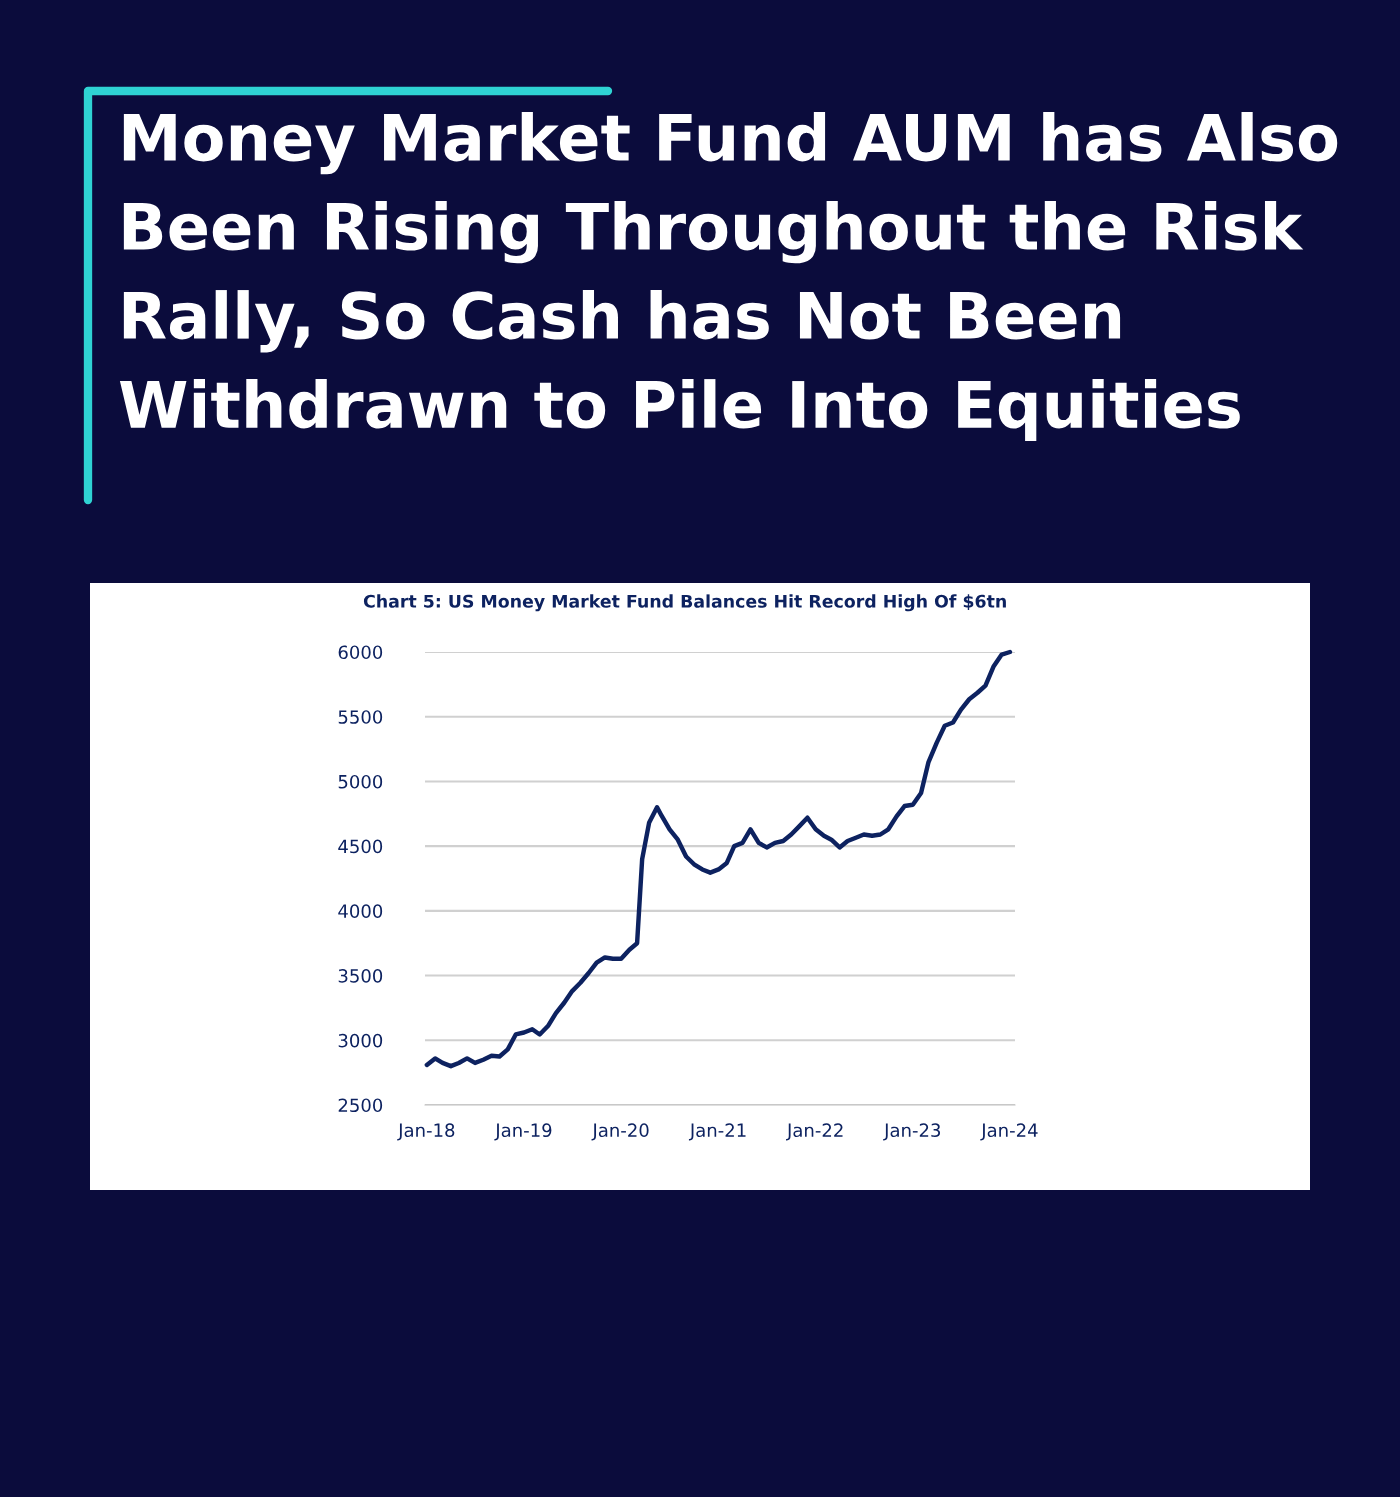 The image size is (1400, 1497). What do you see at coordinates (814, 1132) in the screenshot?
I see `x-tick-label: Jan-22` at bounding box center [814, 1132].